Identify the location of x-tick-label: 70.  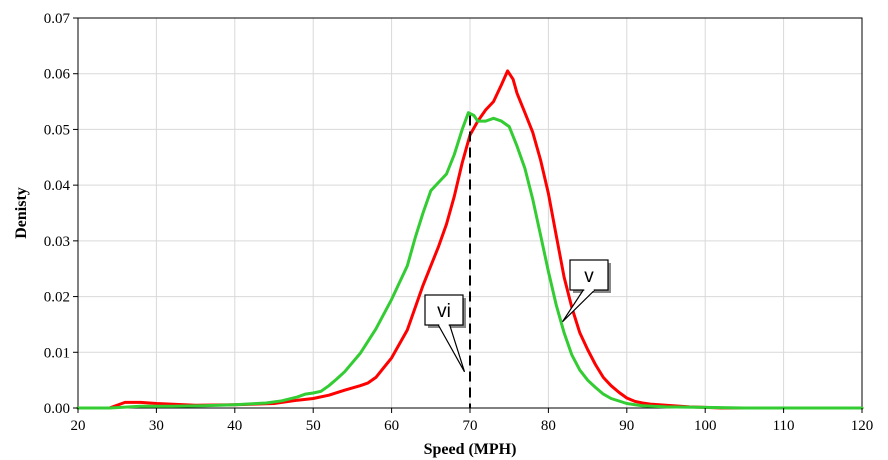
(470, 426).